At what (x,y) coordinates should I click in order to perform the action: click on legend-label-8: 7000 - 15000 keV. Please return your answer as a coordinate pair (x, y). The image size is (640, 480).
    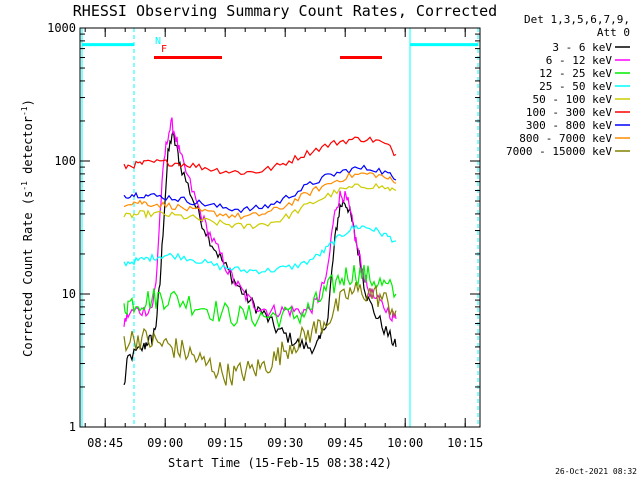
    Looking at the image, I should click on (559, 151).